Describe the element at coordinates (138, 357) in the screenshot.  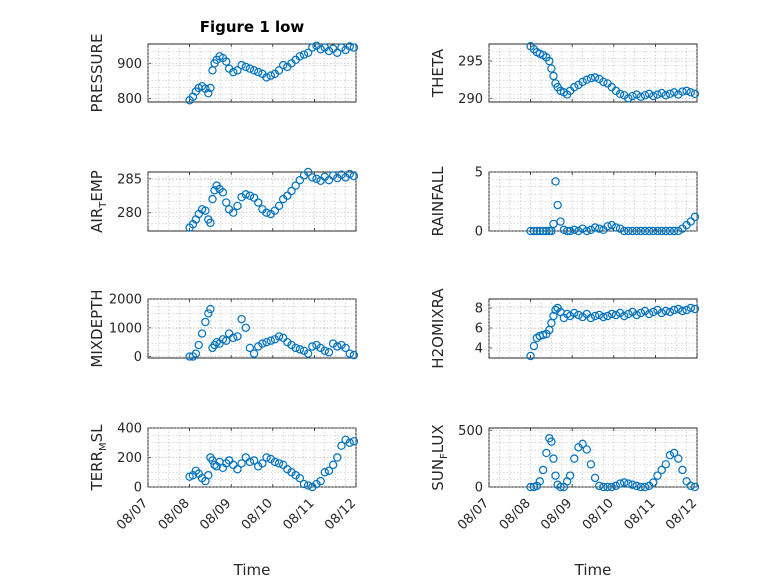
I see `y-tick-label: 0` at that location.